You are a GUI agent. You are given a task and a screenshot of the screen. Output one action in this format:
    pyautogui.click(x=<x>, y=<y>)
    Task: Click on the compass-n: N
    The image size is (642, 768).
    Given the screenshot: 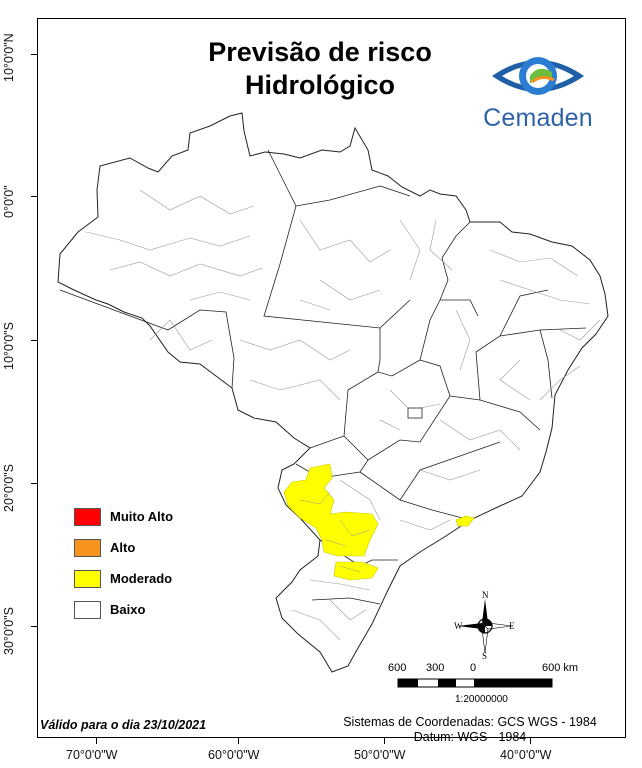 What is the action you would take?
    pyautogui.click(x=485, y=595)
    